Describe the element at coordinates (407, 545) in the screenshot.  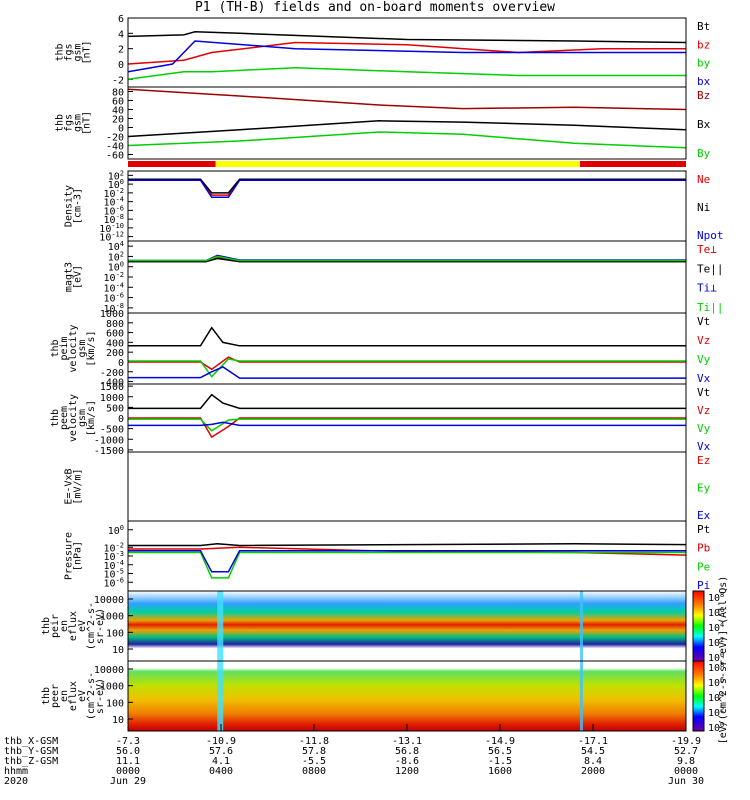
I see `series-line-Pt` at that location.